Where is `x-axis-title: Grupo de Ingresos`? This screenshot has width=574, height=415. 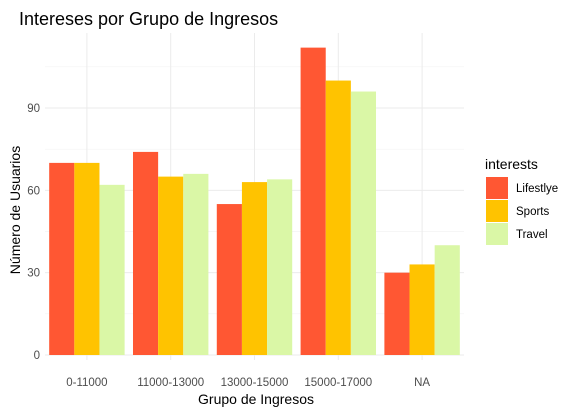
x-axis-title: Grupo de Ingresos is located at coordinates (256, 399).